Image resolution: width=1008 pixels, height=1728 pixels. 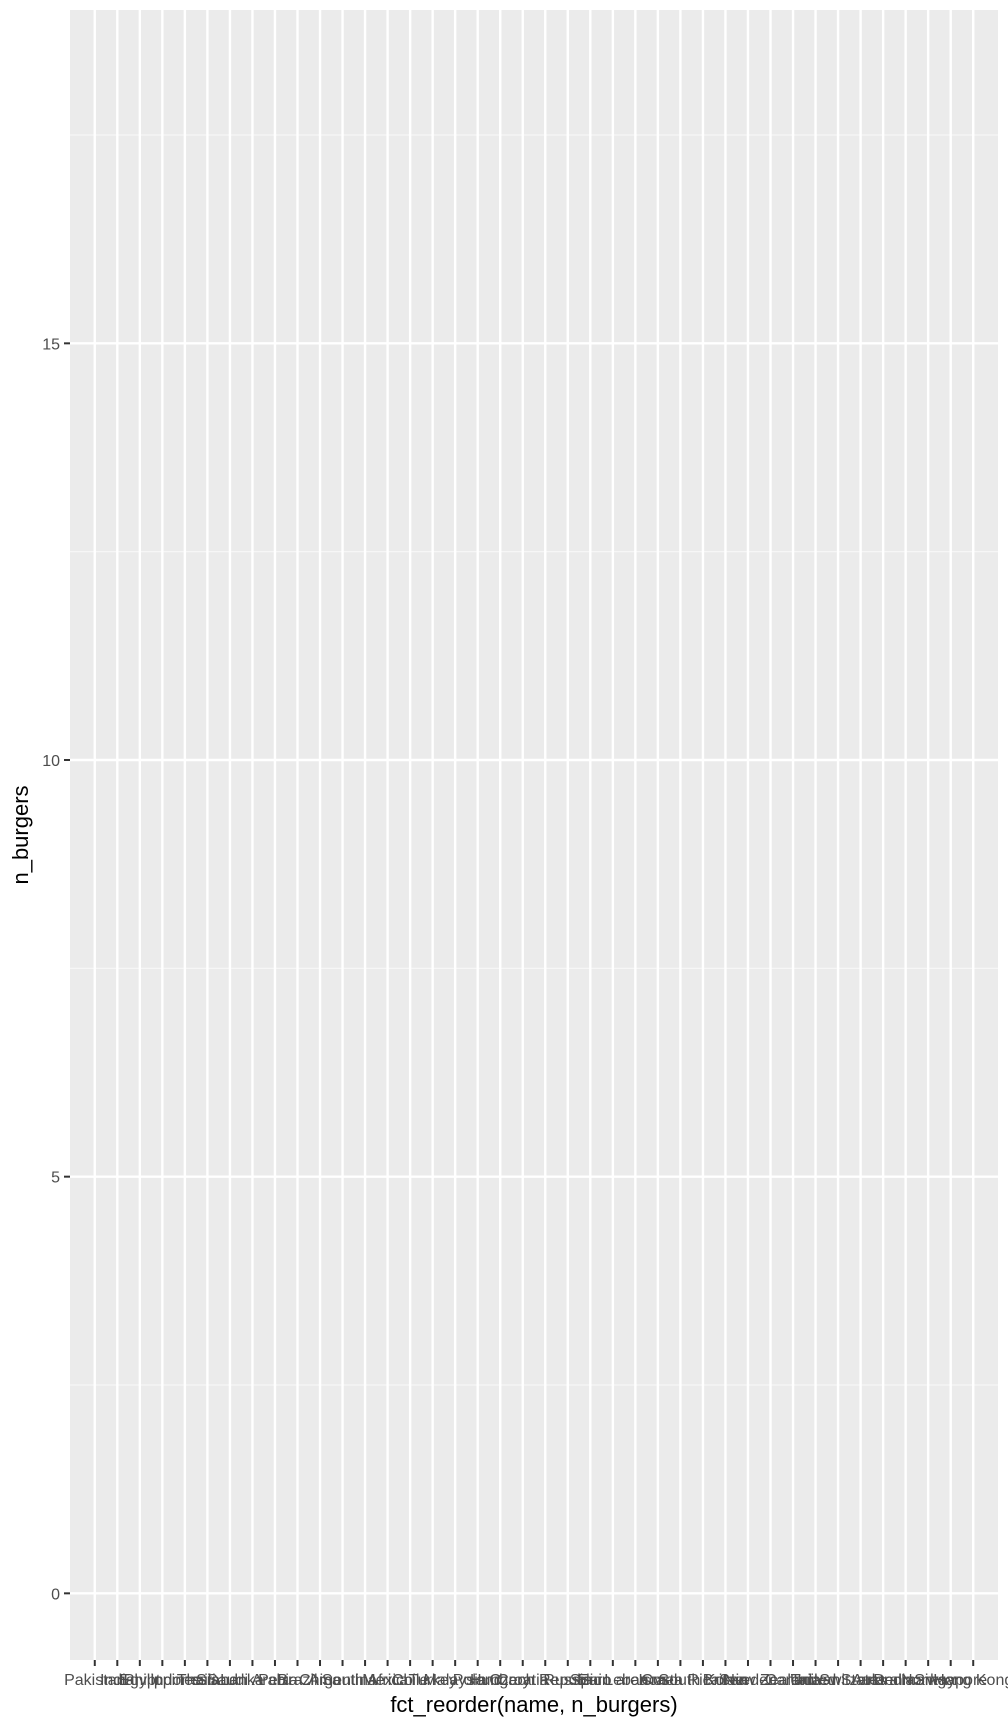 I want to click on x-tick-label: Argentina, so click(x=342, y=1680).